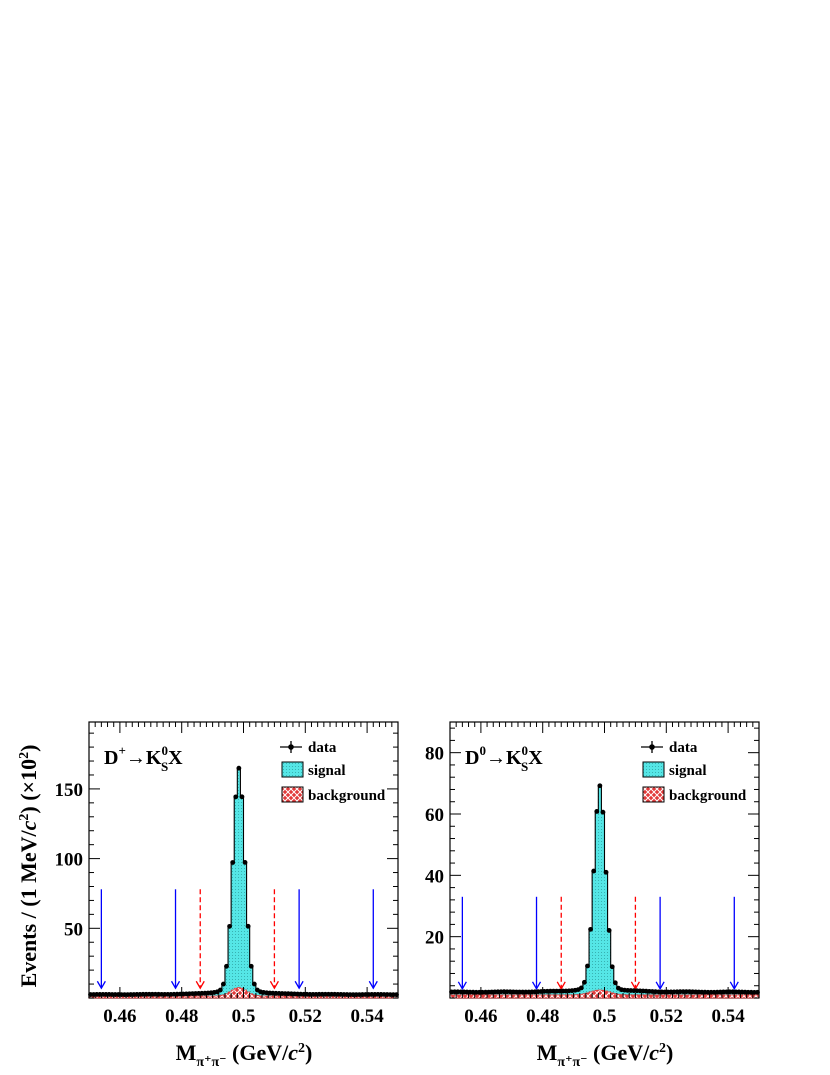  What do you see at coordinates (434, 815) in the screenshot?
I see `y-tick-label: 60` at bounding box center [434, 815].